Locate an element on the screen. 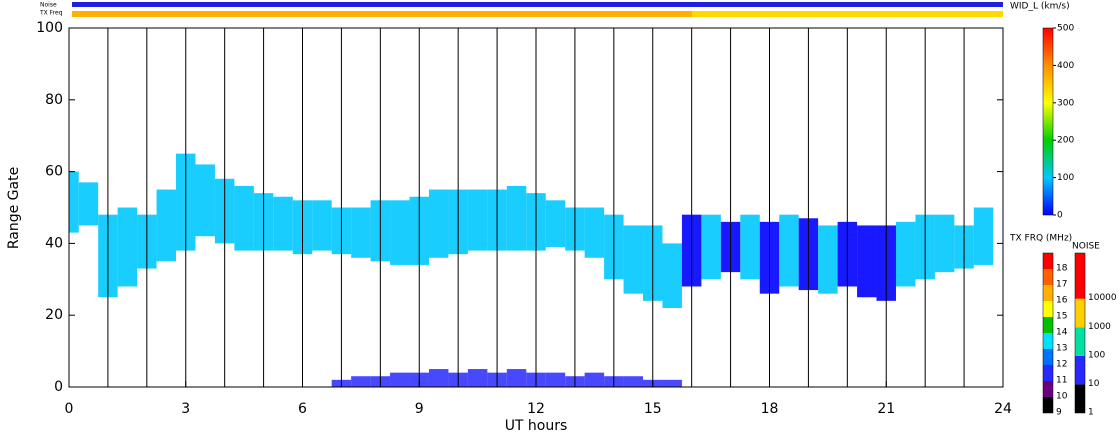 The height and width of the screenshot is (435, 1118). colorbar-tick-label: 10000 is located at coordinates (1102, 298).